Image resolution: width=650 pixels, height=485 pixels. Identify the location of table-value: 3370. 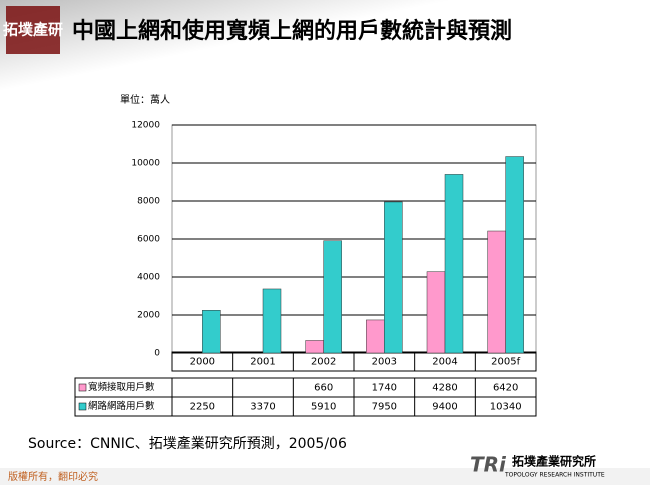
(262, 407).